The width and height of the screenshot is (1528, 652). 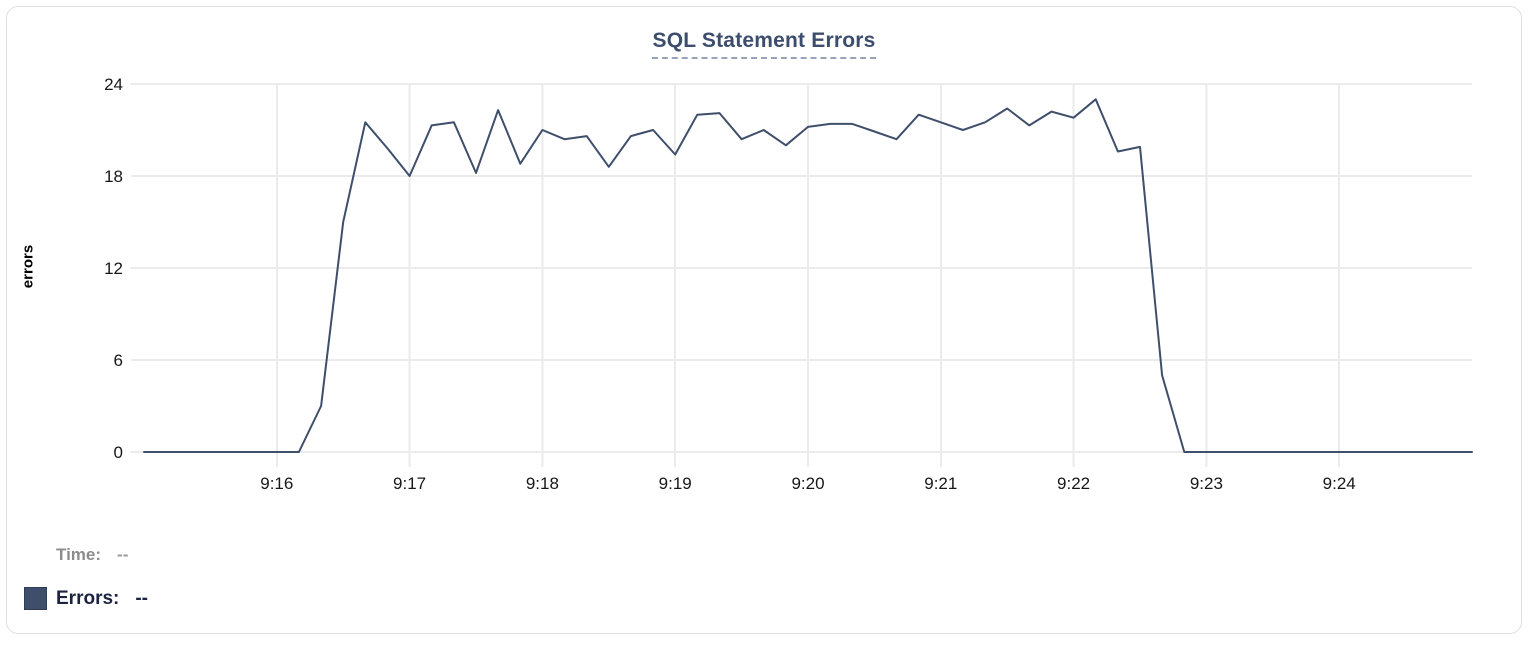 I want to click on legend-errors-row: Errors: --, so click(x=86, y=598).